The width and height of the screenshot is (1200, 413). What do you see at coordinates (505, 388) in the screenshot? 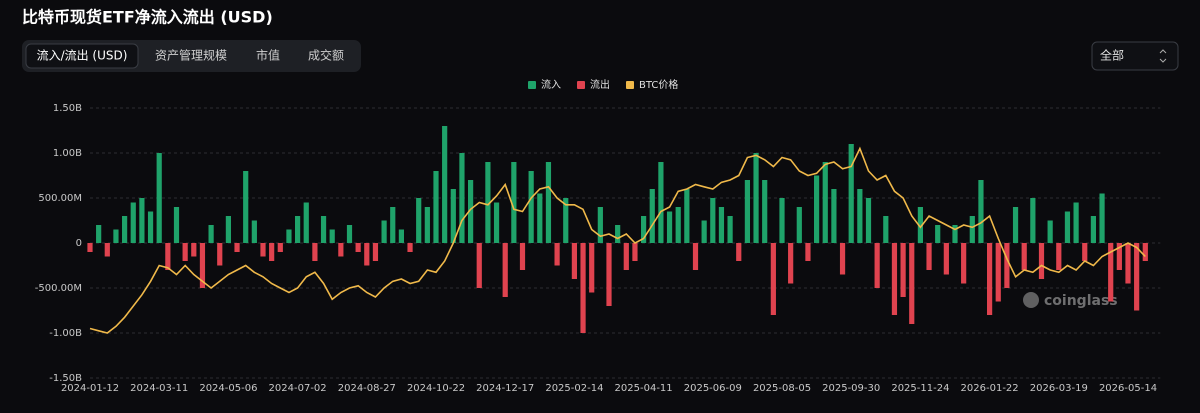
I see `x-tick-label: 2024-12-17` at bounding box center [505, 388].